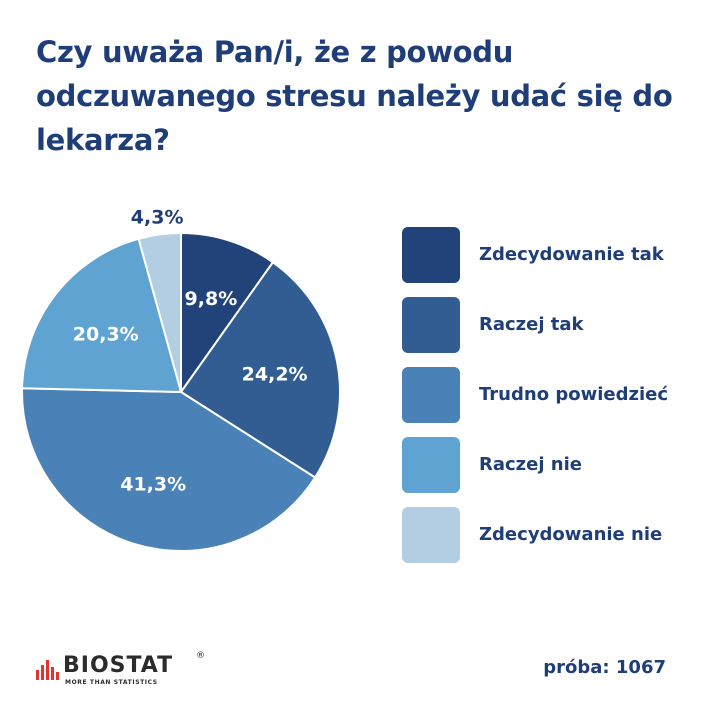  I want to click on bar-chart-icon, so click(47, 670).